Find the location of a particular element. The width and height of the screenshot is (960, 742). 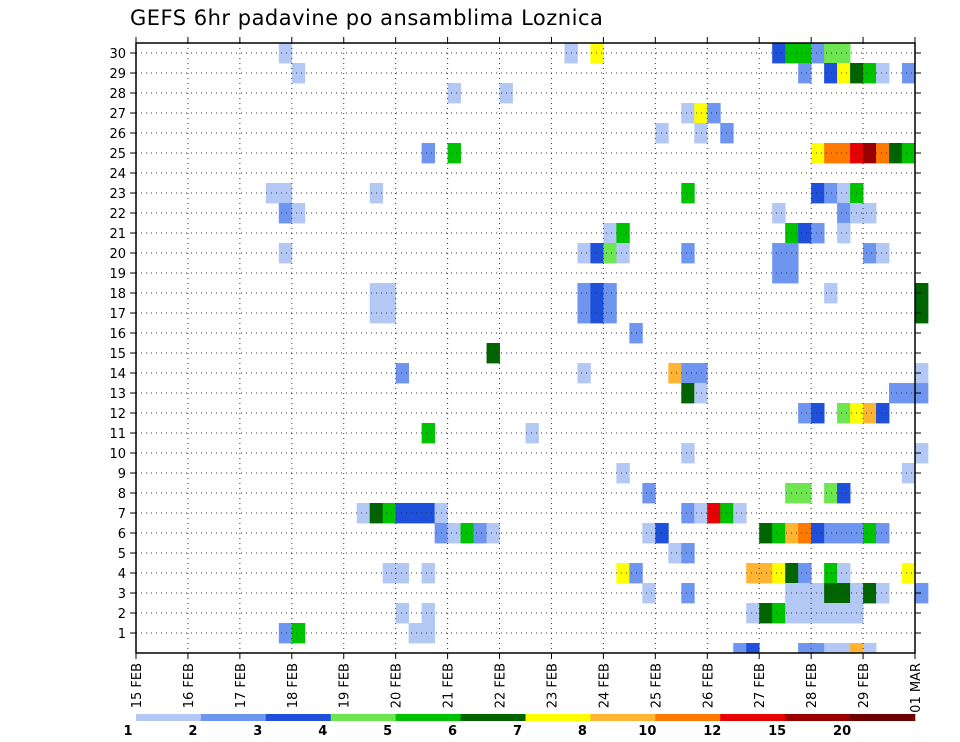

x-tick-label: 15 FEB is located at coordinates (137, 685).